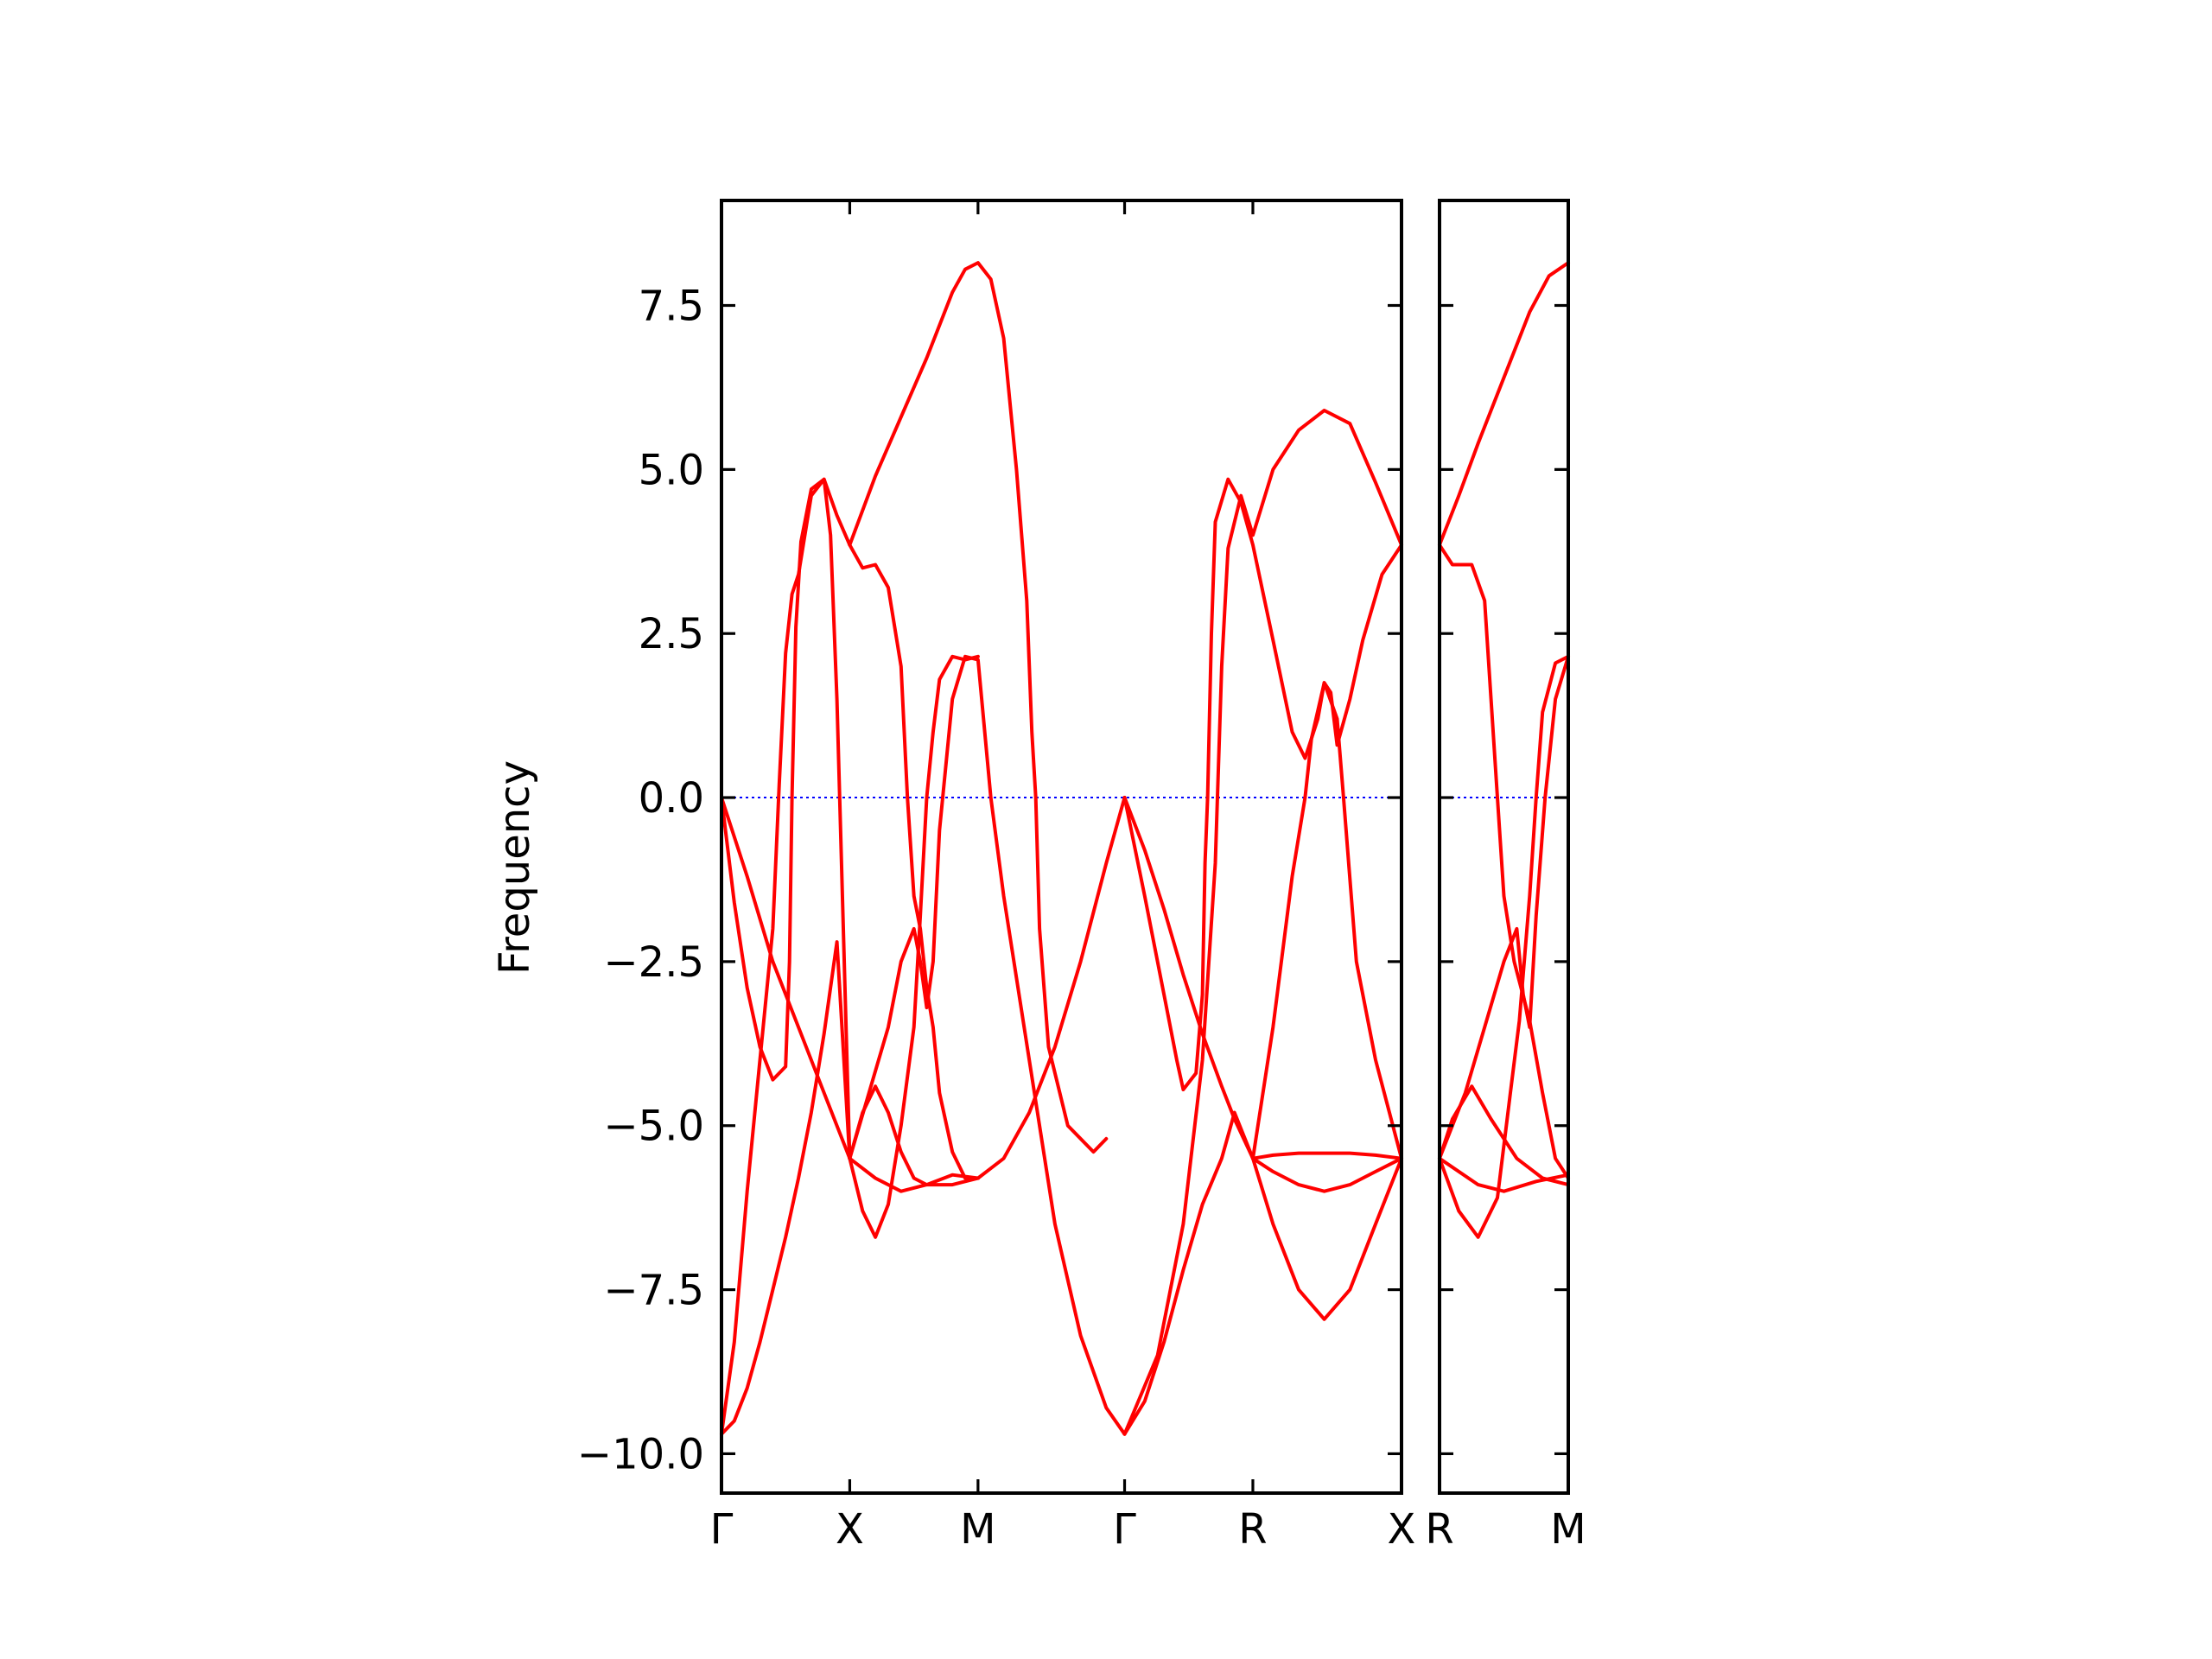 This screenshot has width=2212, height=1659. I want to click on y-tick-label: −2.5, so click(653, 963).